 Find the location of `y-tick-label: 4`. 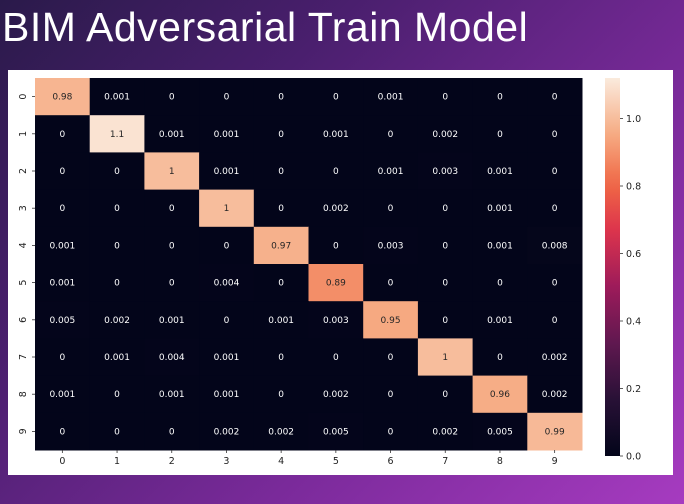

y-tick-label: 4 is located at coordinates (23, 245).